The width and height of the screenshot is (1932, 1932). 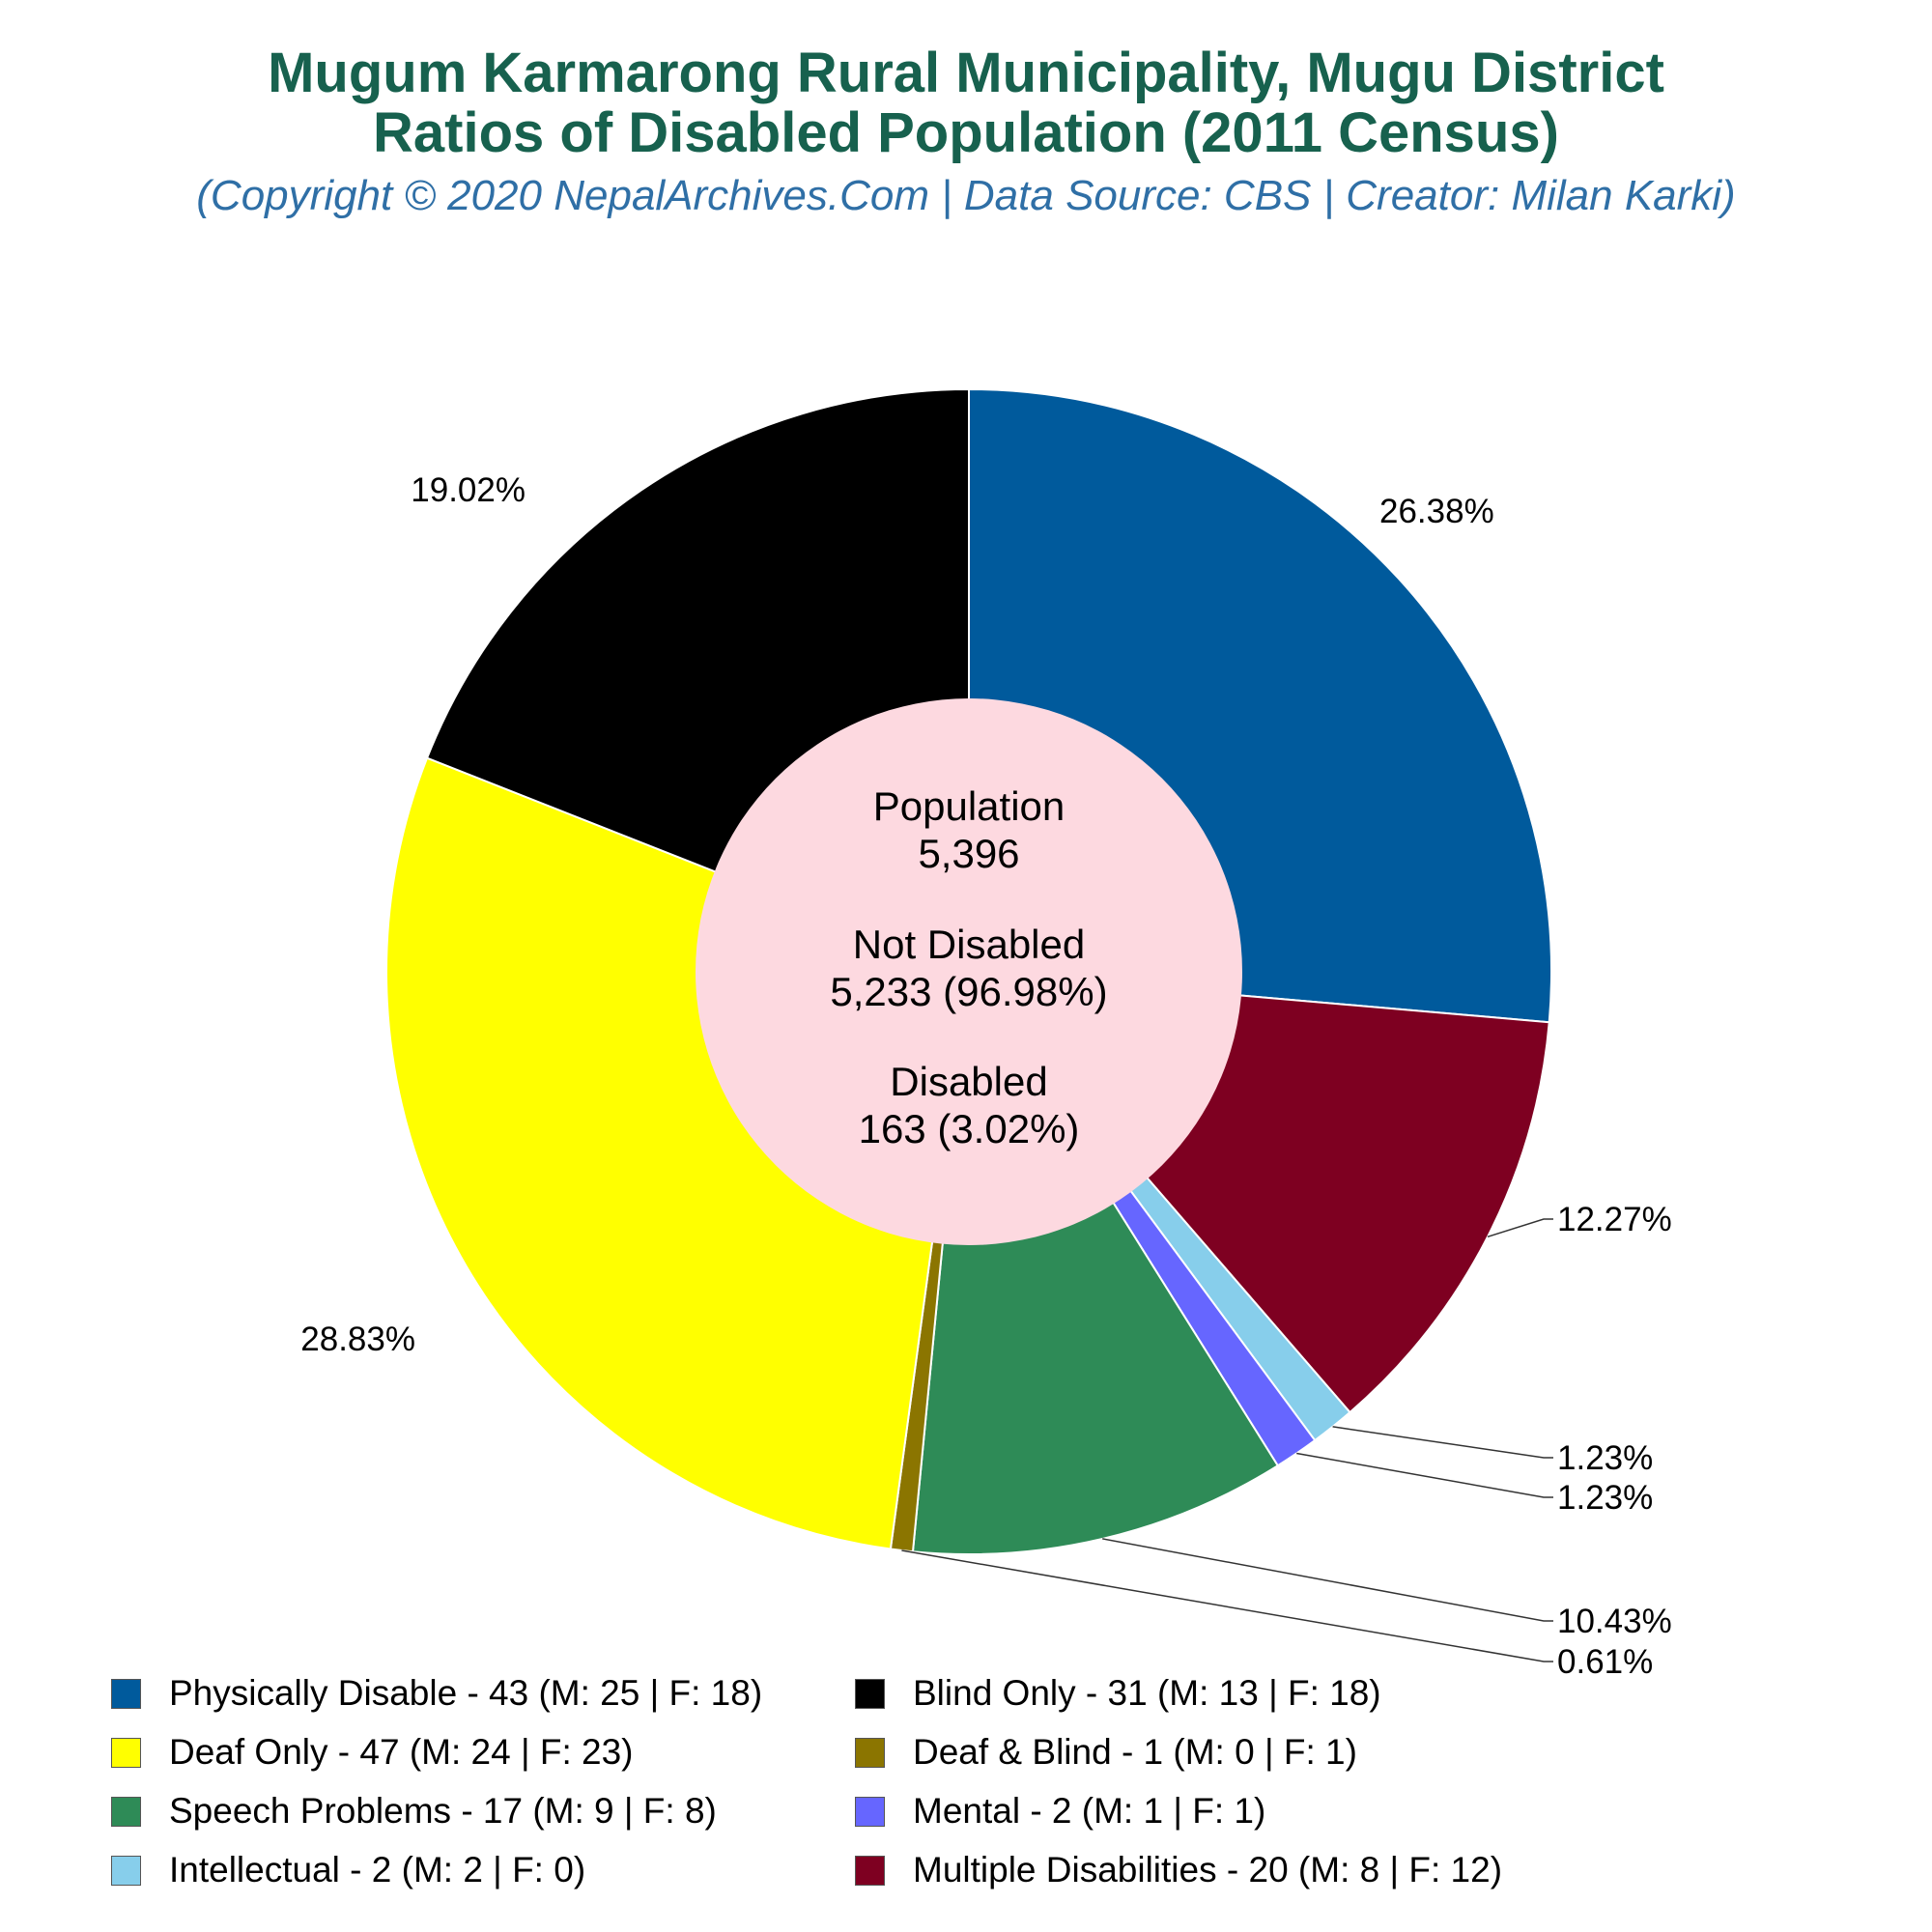 I want to click on disabled-label: Disabled, so click(x=968, y=1081).